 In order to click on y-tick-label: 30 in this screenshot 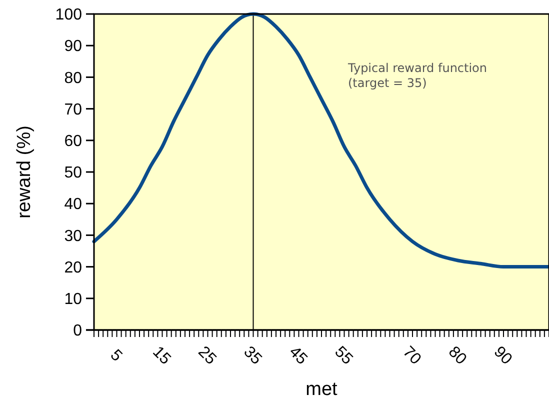, I will do `click(73, 236)`.